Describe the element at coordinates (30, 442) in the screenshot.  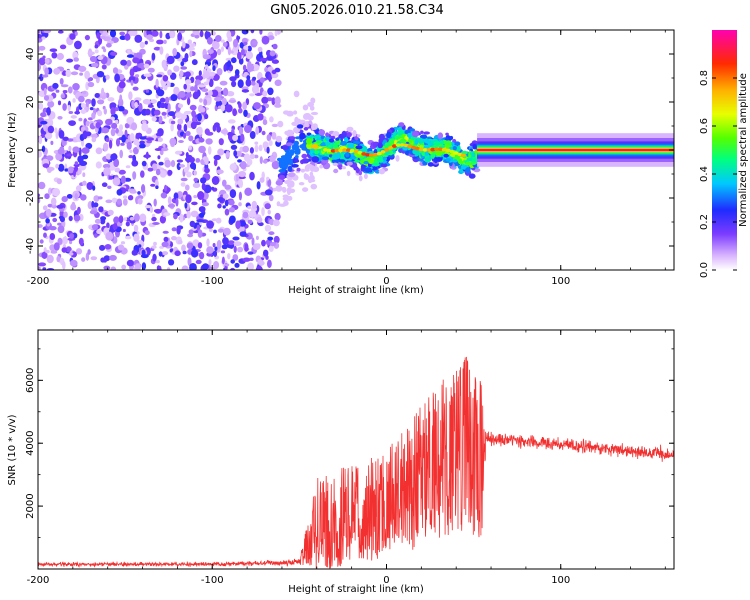
I see `y-tick-label: 4000` at that location.